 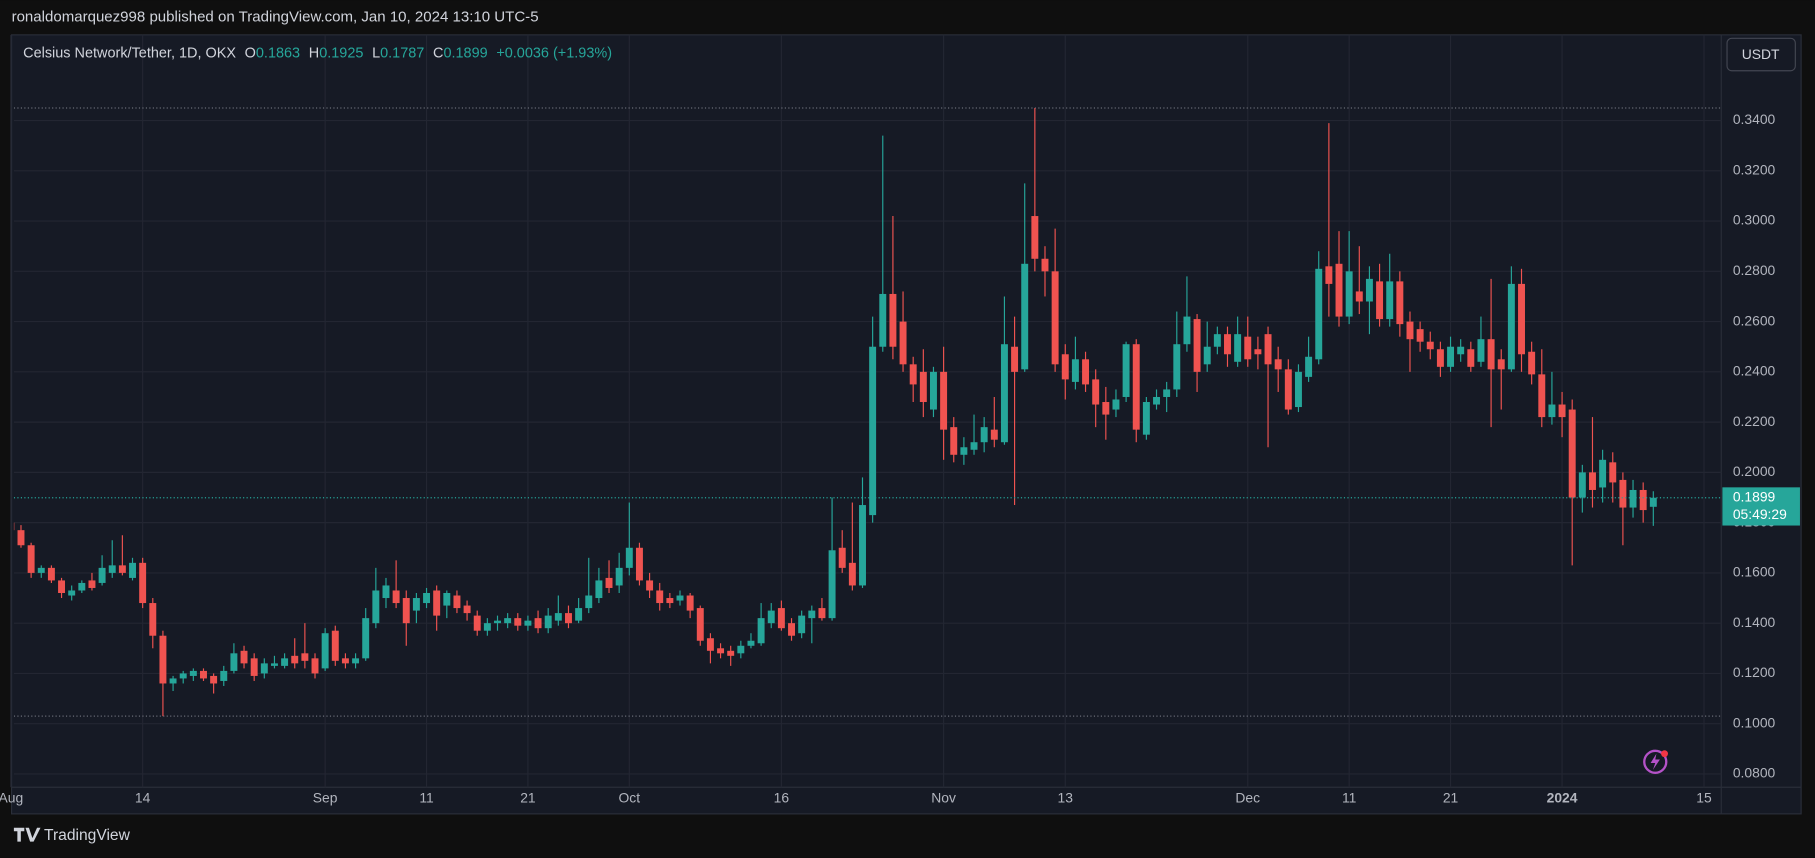 I want to click on legend-value: 0.1925, so click(x=341, y=53).